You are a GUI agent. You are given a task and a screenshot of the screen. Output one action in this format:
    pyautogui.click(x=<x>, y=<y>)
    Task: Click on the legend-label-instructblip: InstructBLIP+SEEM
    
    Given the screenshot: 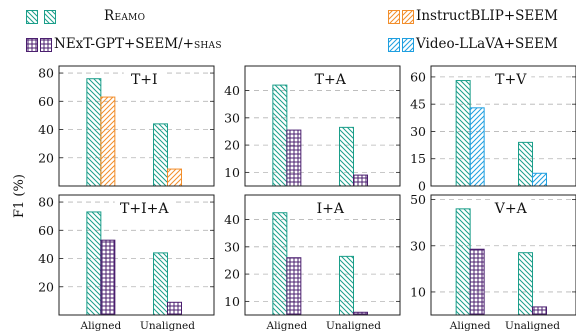 What is the action you would take?
    pyautogui.click(x=487, y=16)
    